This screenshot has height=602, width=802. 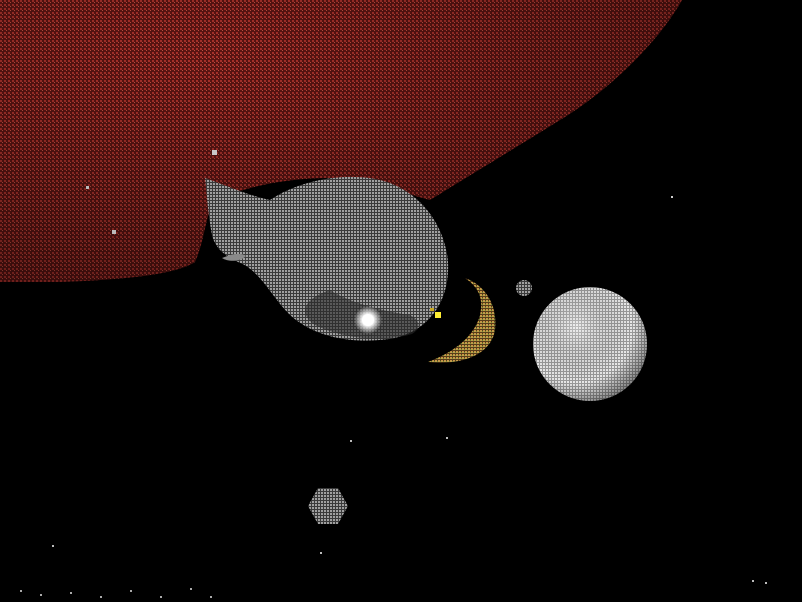 I want to click on white-moon, so click(x=590, y=344).